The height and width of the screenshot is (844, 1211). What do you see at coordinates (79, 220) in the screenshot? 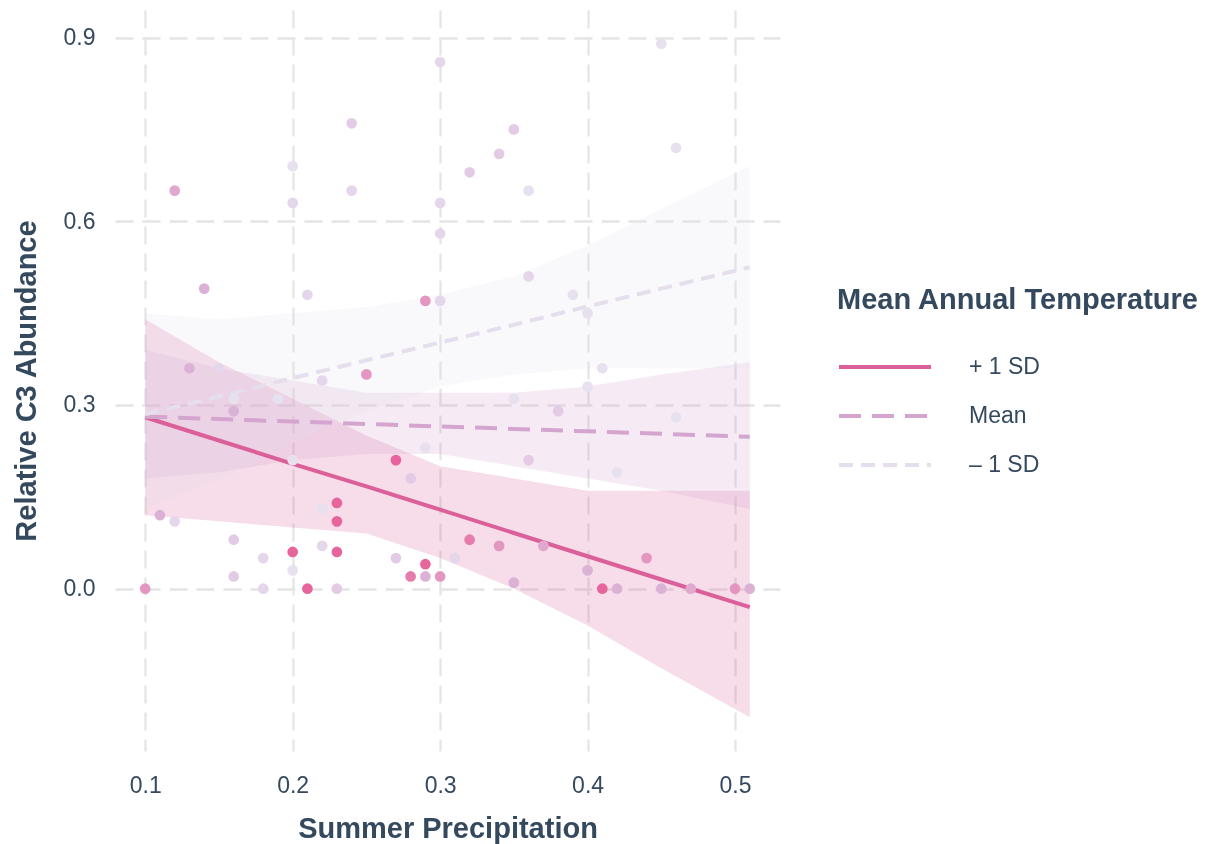
I see `y-tick-label: 0.6` at bounding box center [79, 220].